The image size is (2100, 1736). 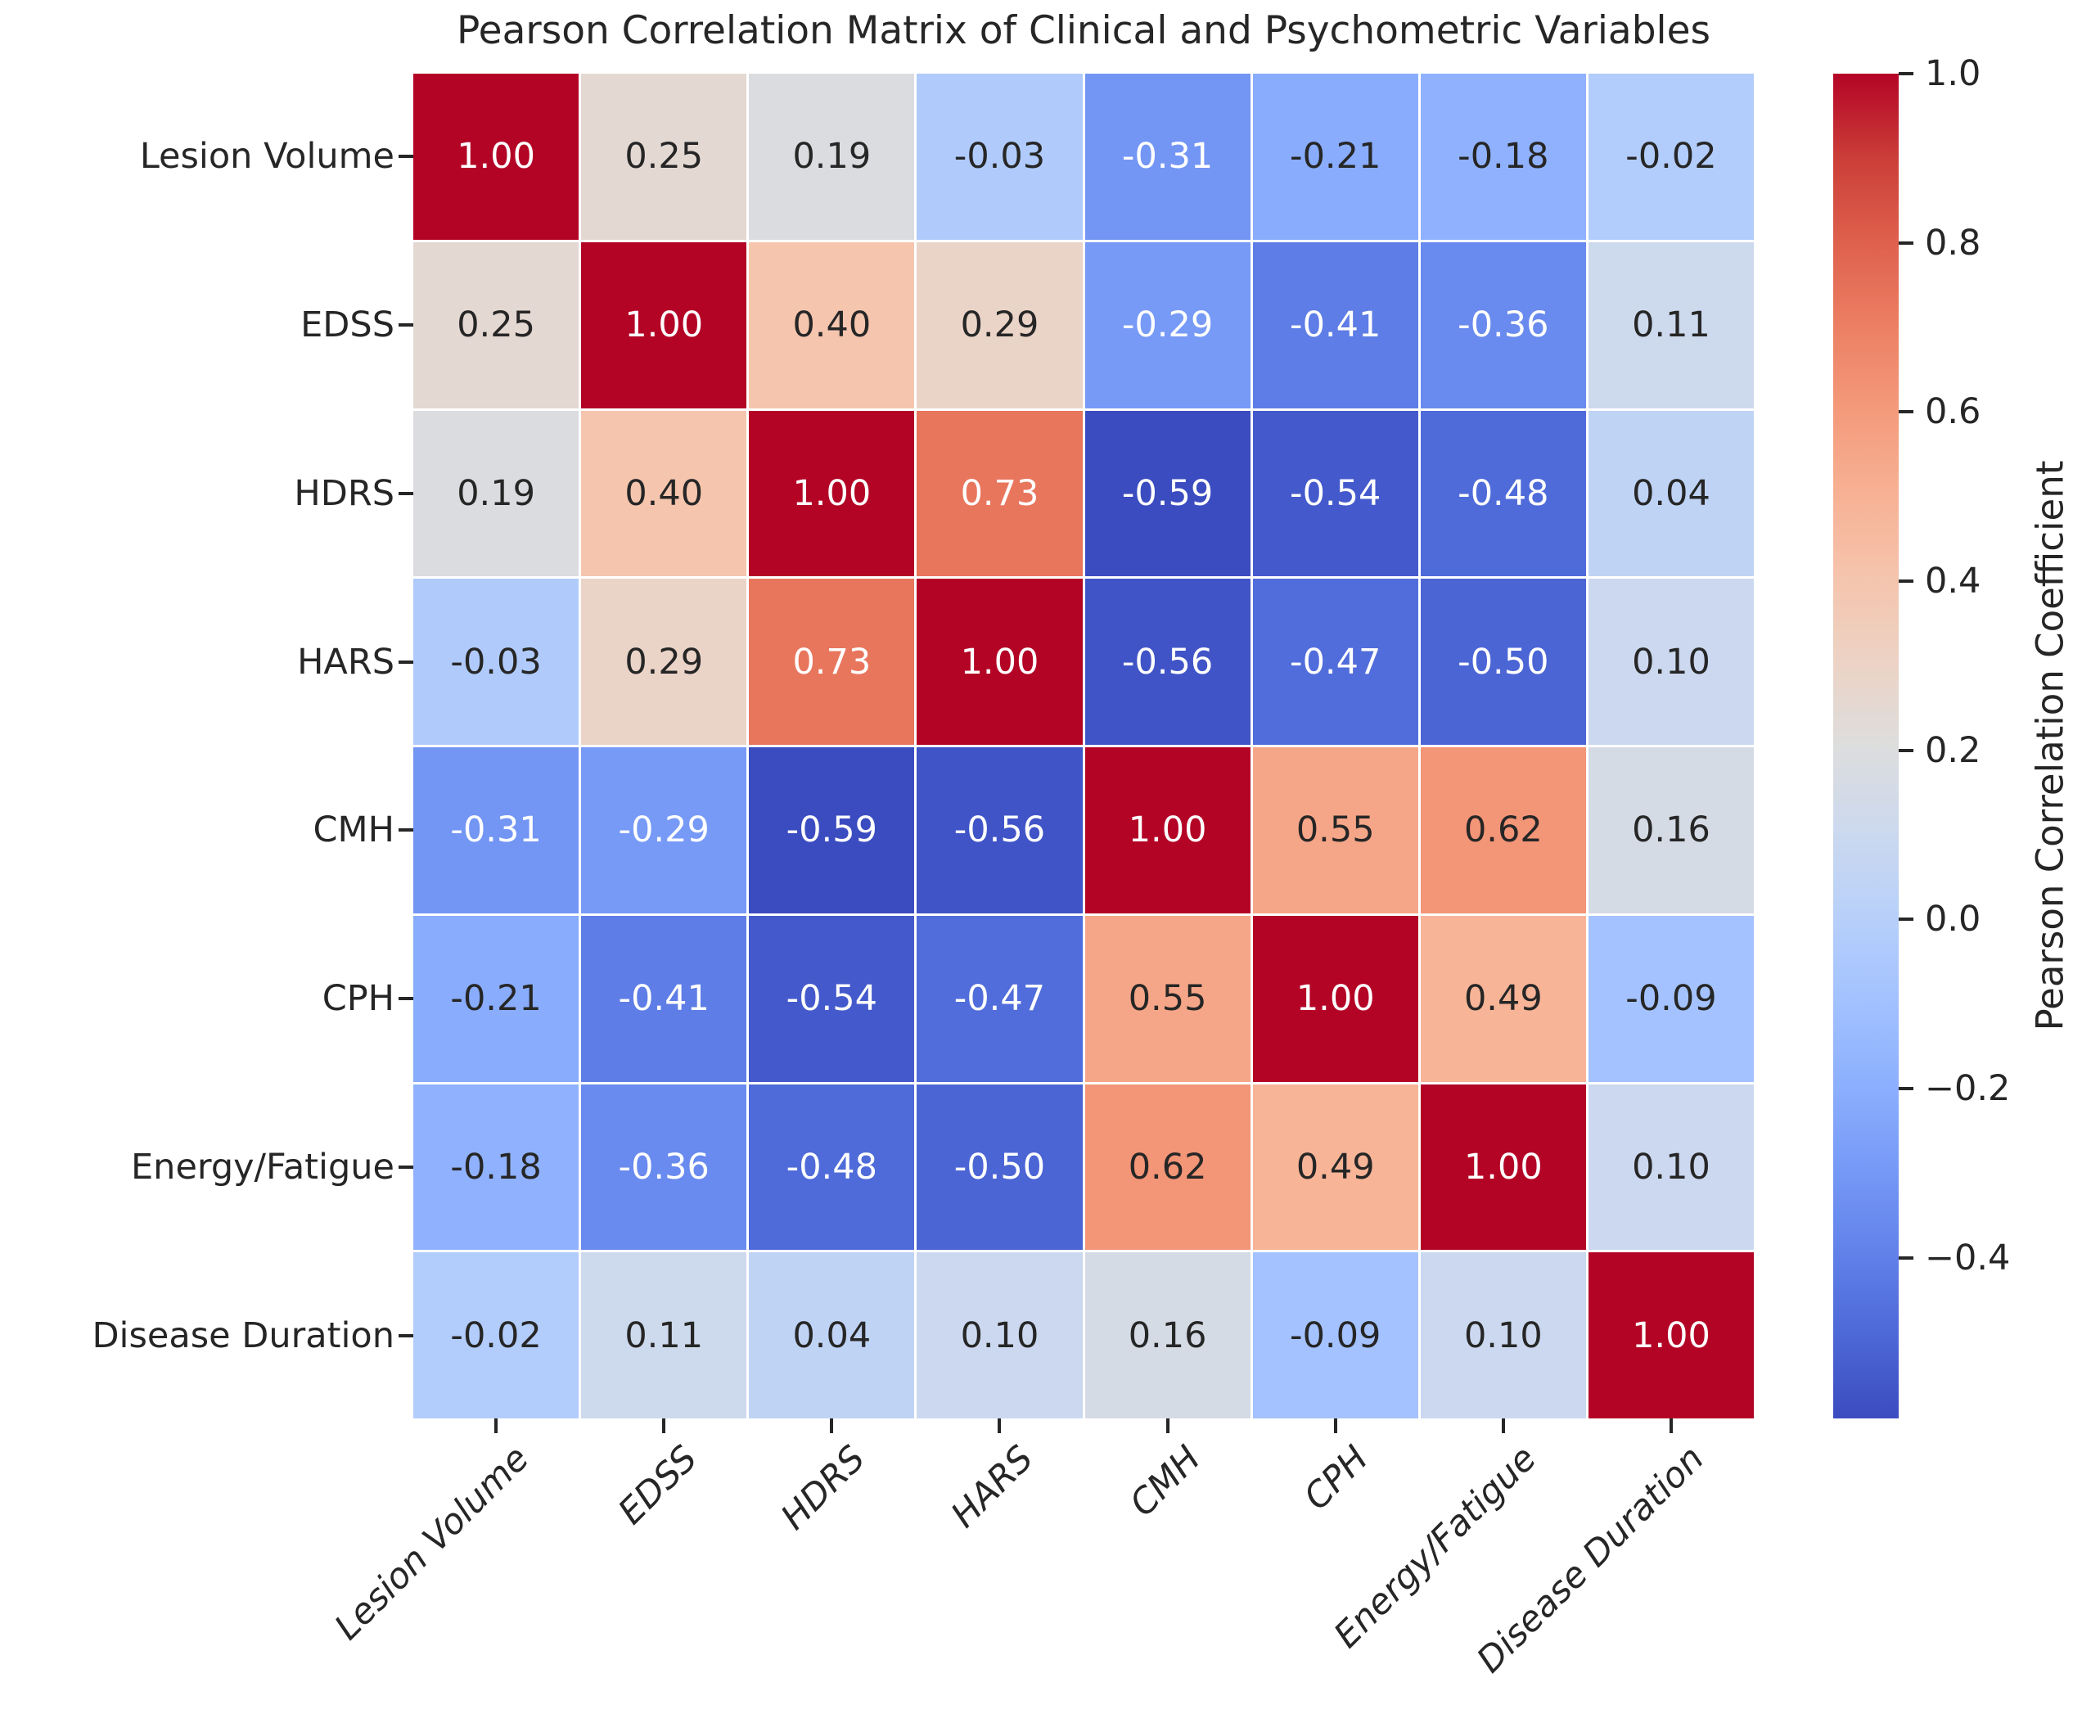 What do you see at coordinates (1953, 581) in the screenshot?
I see `colorbar-tick-label: 0.4` at bounding box center [1953, 581].